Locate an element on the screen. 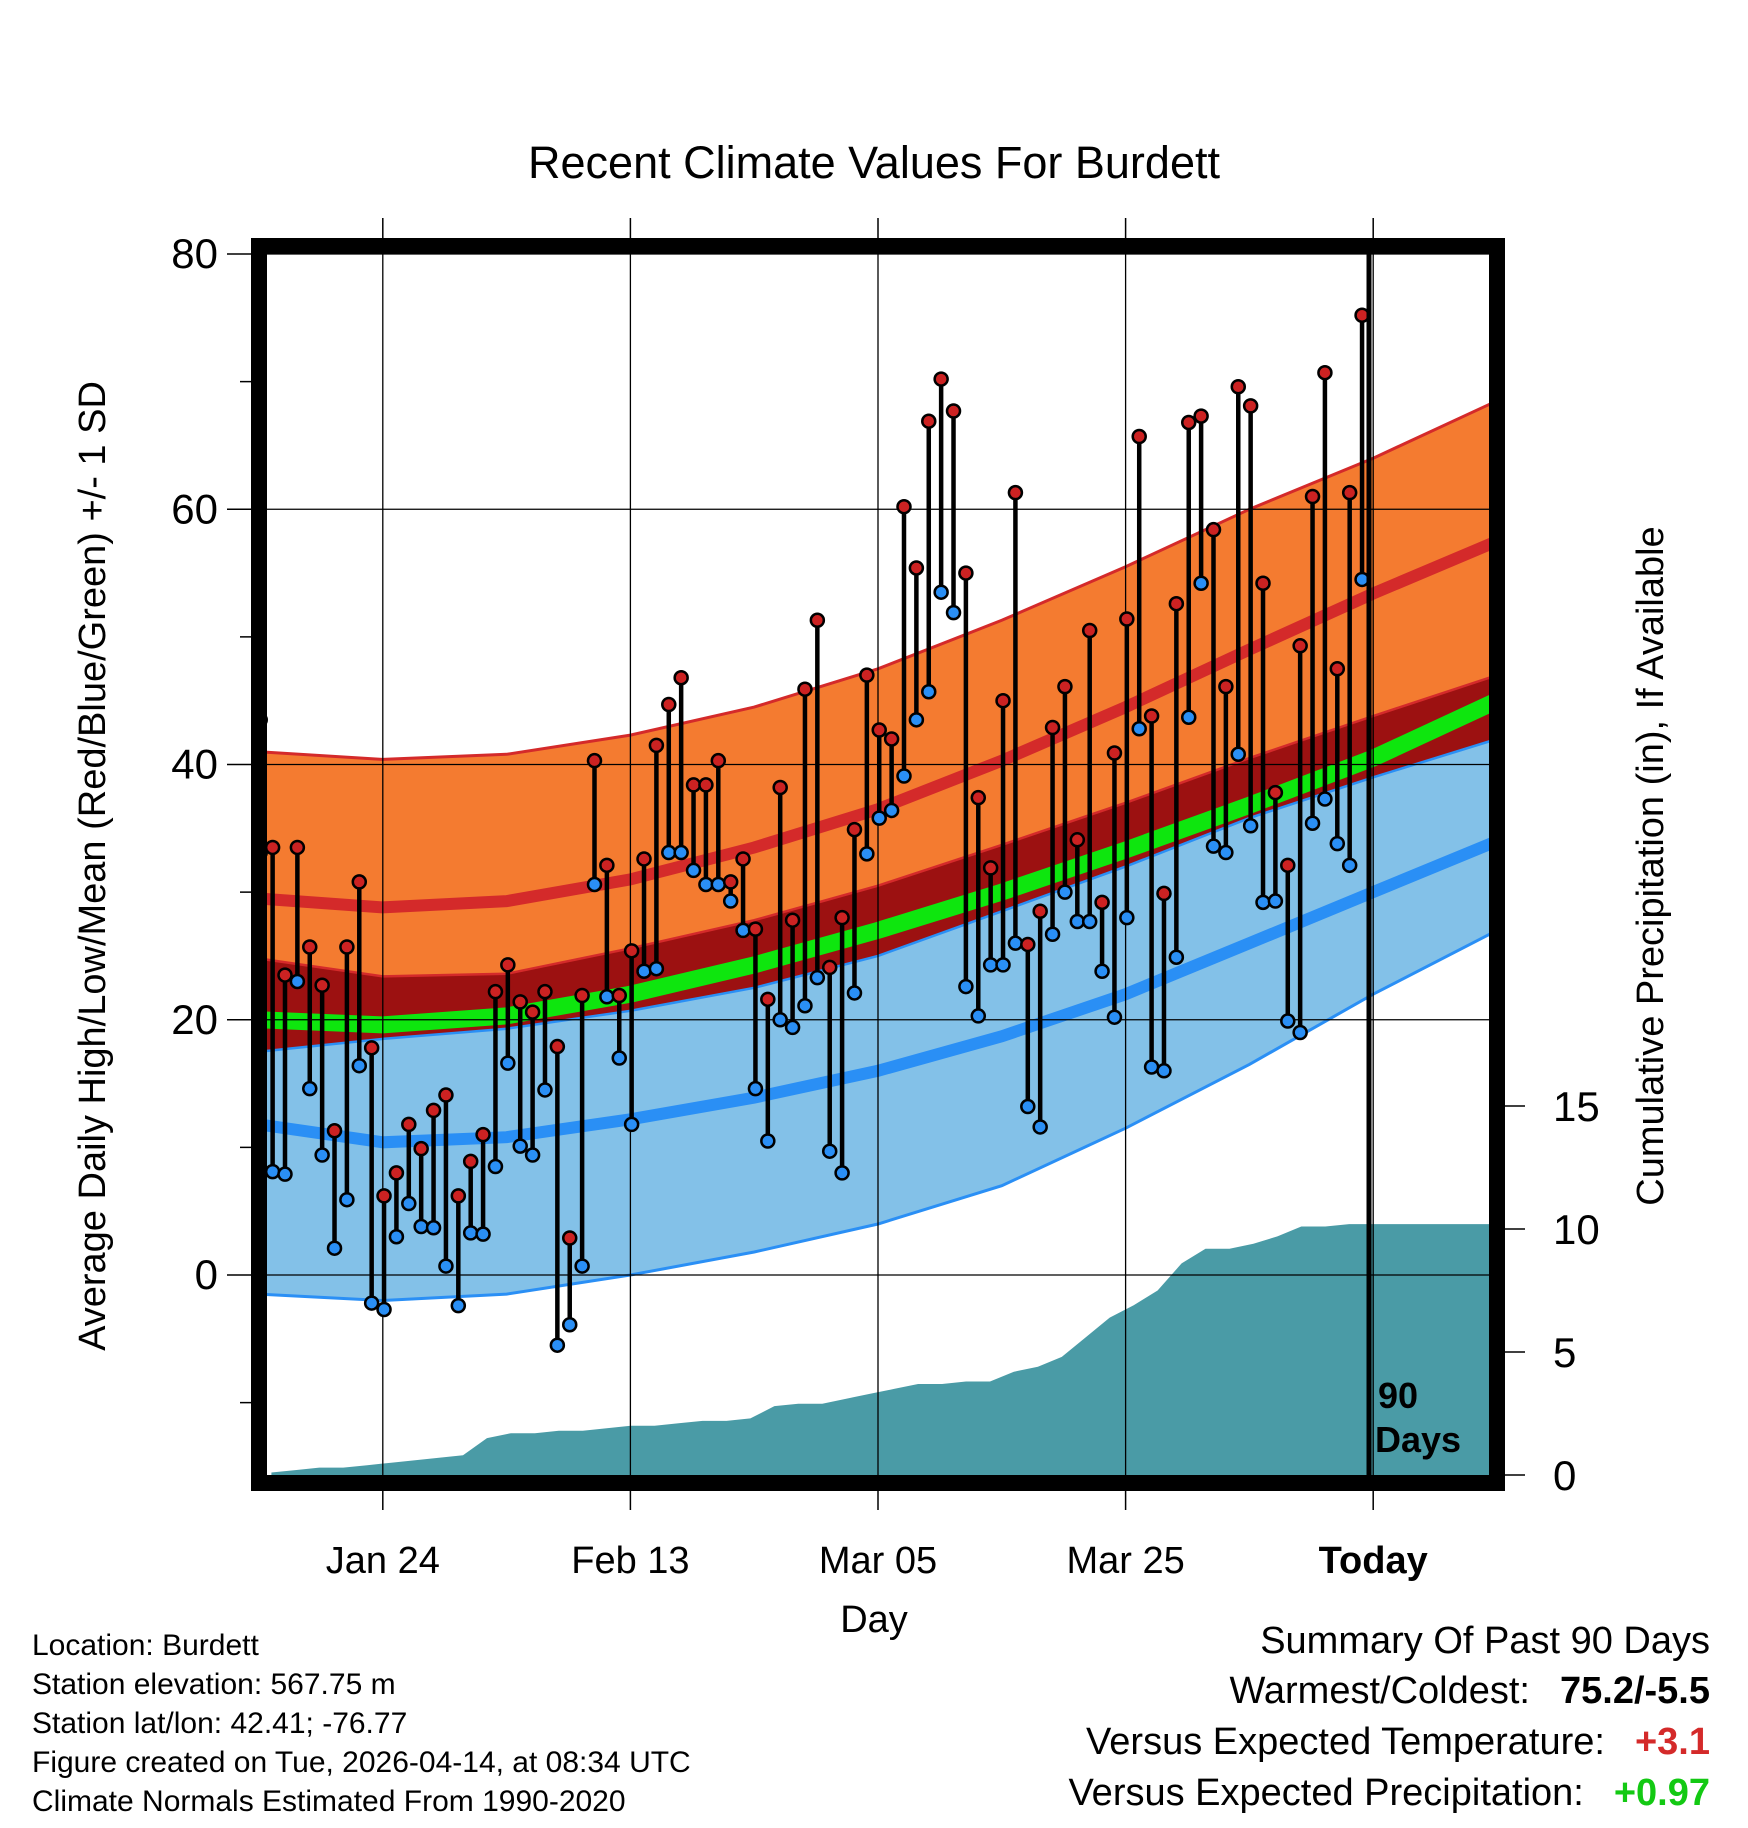 This screenshot has width=1748, height=1828. summary-heading: Summary Of Past 90 Days is located at coordinates (1485, 1641).